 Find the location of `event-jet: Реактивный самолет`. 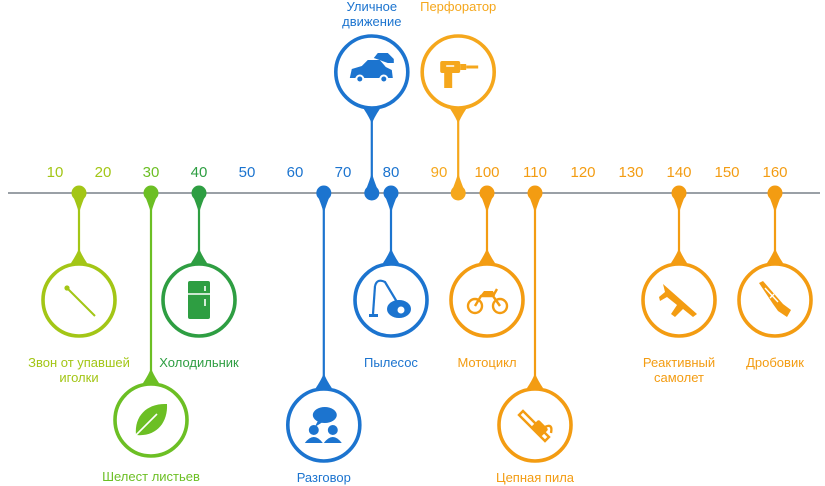

event-jet: Реактивный самолет is located at coordinates (679, 285).